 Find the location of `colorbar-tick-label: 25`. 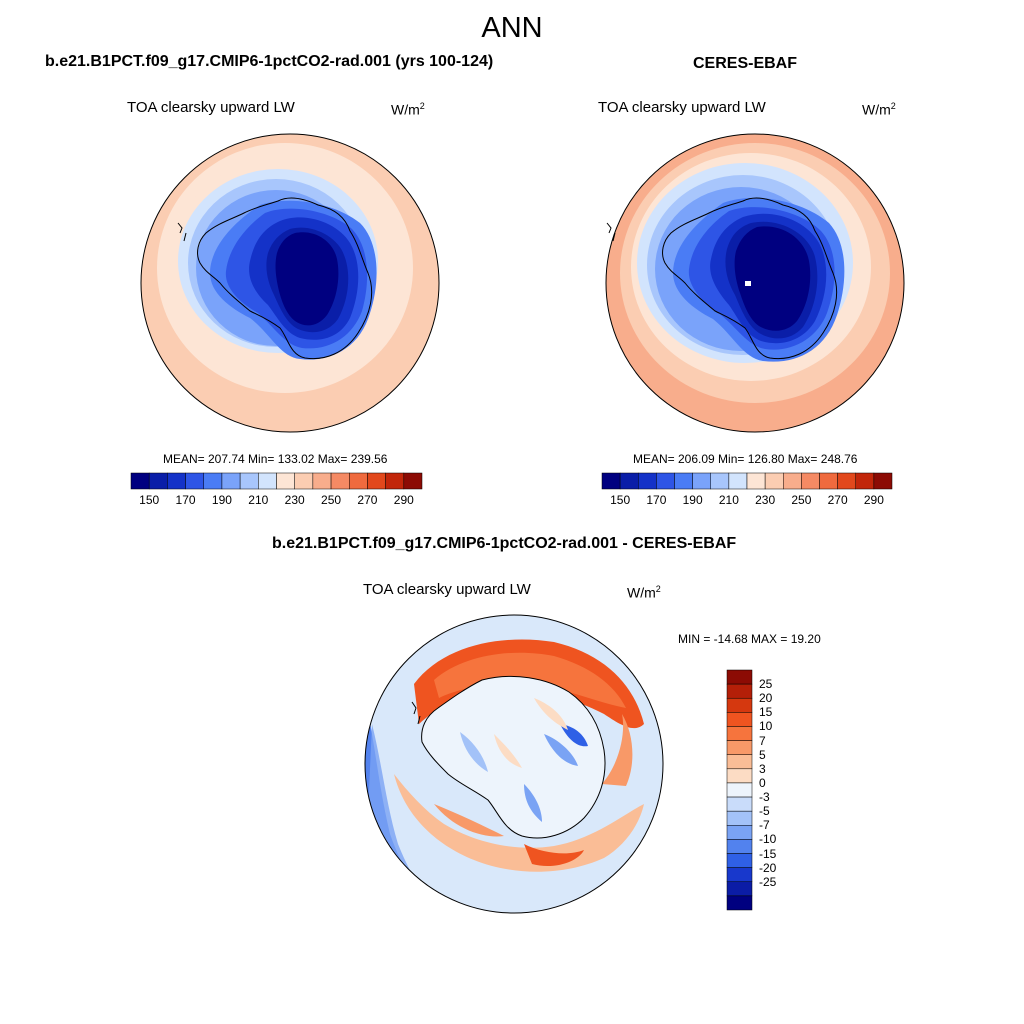

colorbar-tick-label: 25 is located at coordinates (766, 684).